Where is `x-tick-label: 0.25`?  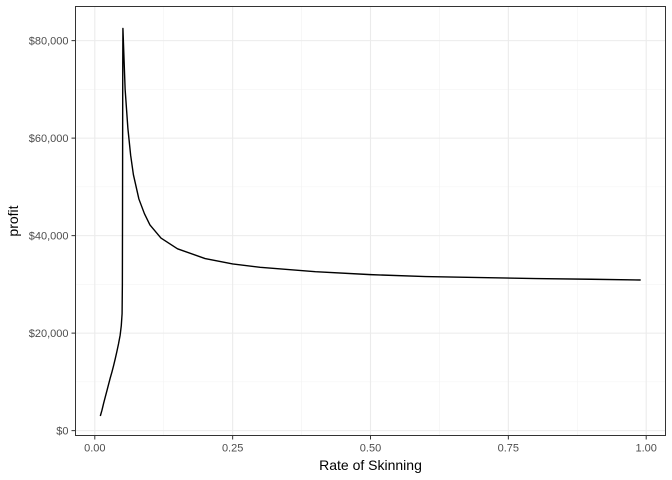 x-tick-label: 0.25 is located at coordinates (232, 449).